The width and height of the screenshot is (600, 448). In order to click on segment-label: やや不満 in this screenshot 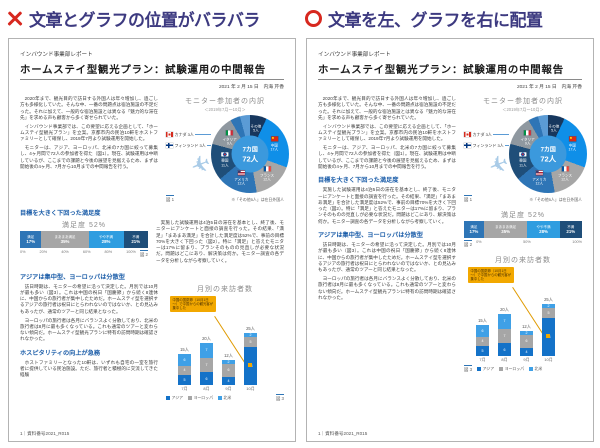, I will do `click(543, 227)`.